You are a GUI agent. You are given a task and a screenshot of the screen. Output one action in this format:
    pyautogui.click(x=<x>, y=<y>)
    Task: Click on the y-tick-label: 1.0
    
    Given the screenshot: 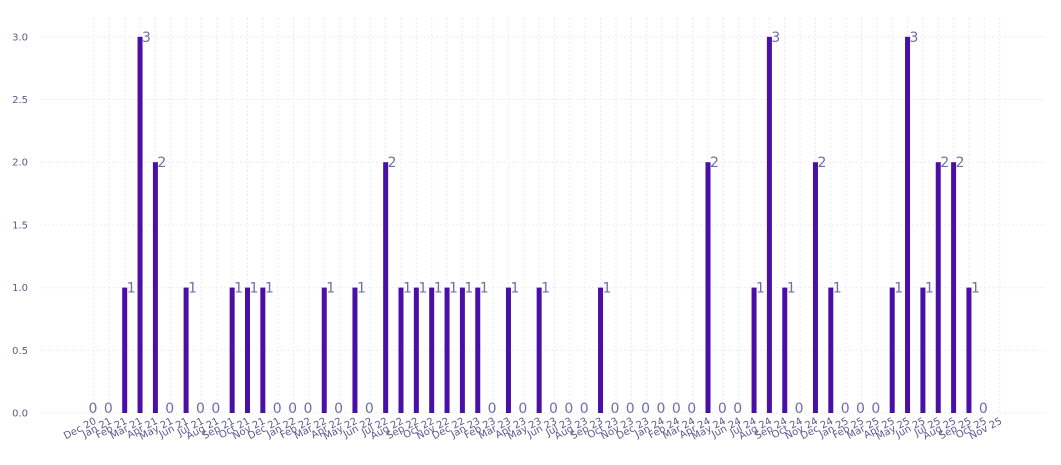 What is the action you would take?
    pyautogui.click(x=20, y=288)
    